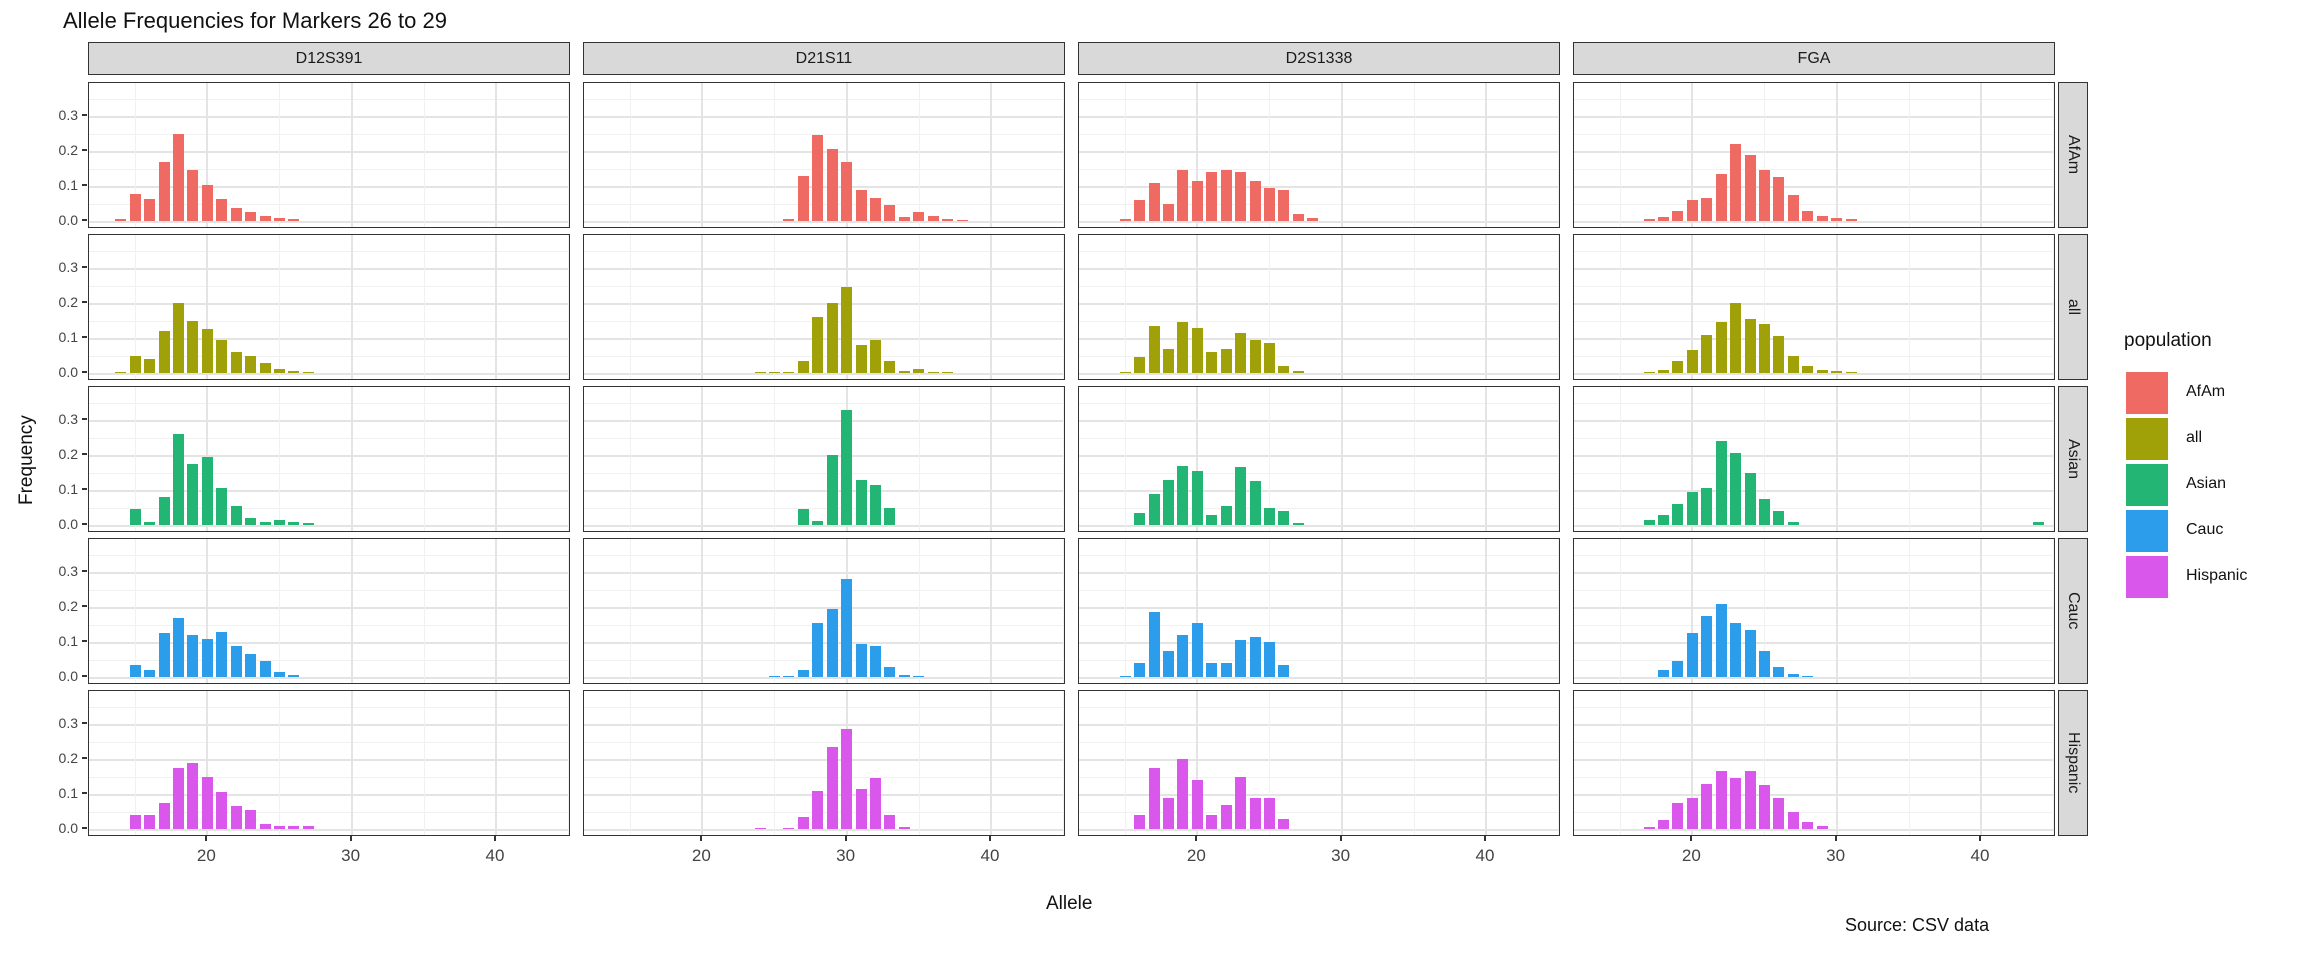  I want to click on x-axis-title: Allele, so click(1069, 903).